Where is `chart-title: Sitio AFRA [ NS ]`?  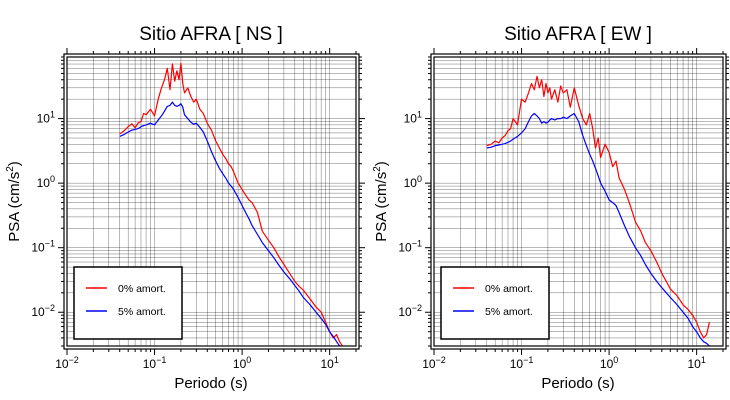 chart-title: Sitio AFRA [ NS ] is located at coordinates (211, 34).